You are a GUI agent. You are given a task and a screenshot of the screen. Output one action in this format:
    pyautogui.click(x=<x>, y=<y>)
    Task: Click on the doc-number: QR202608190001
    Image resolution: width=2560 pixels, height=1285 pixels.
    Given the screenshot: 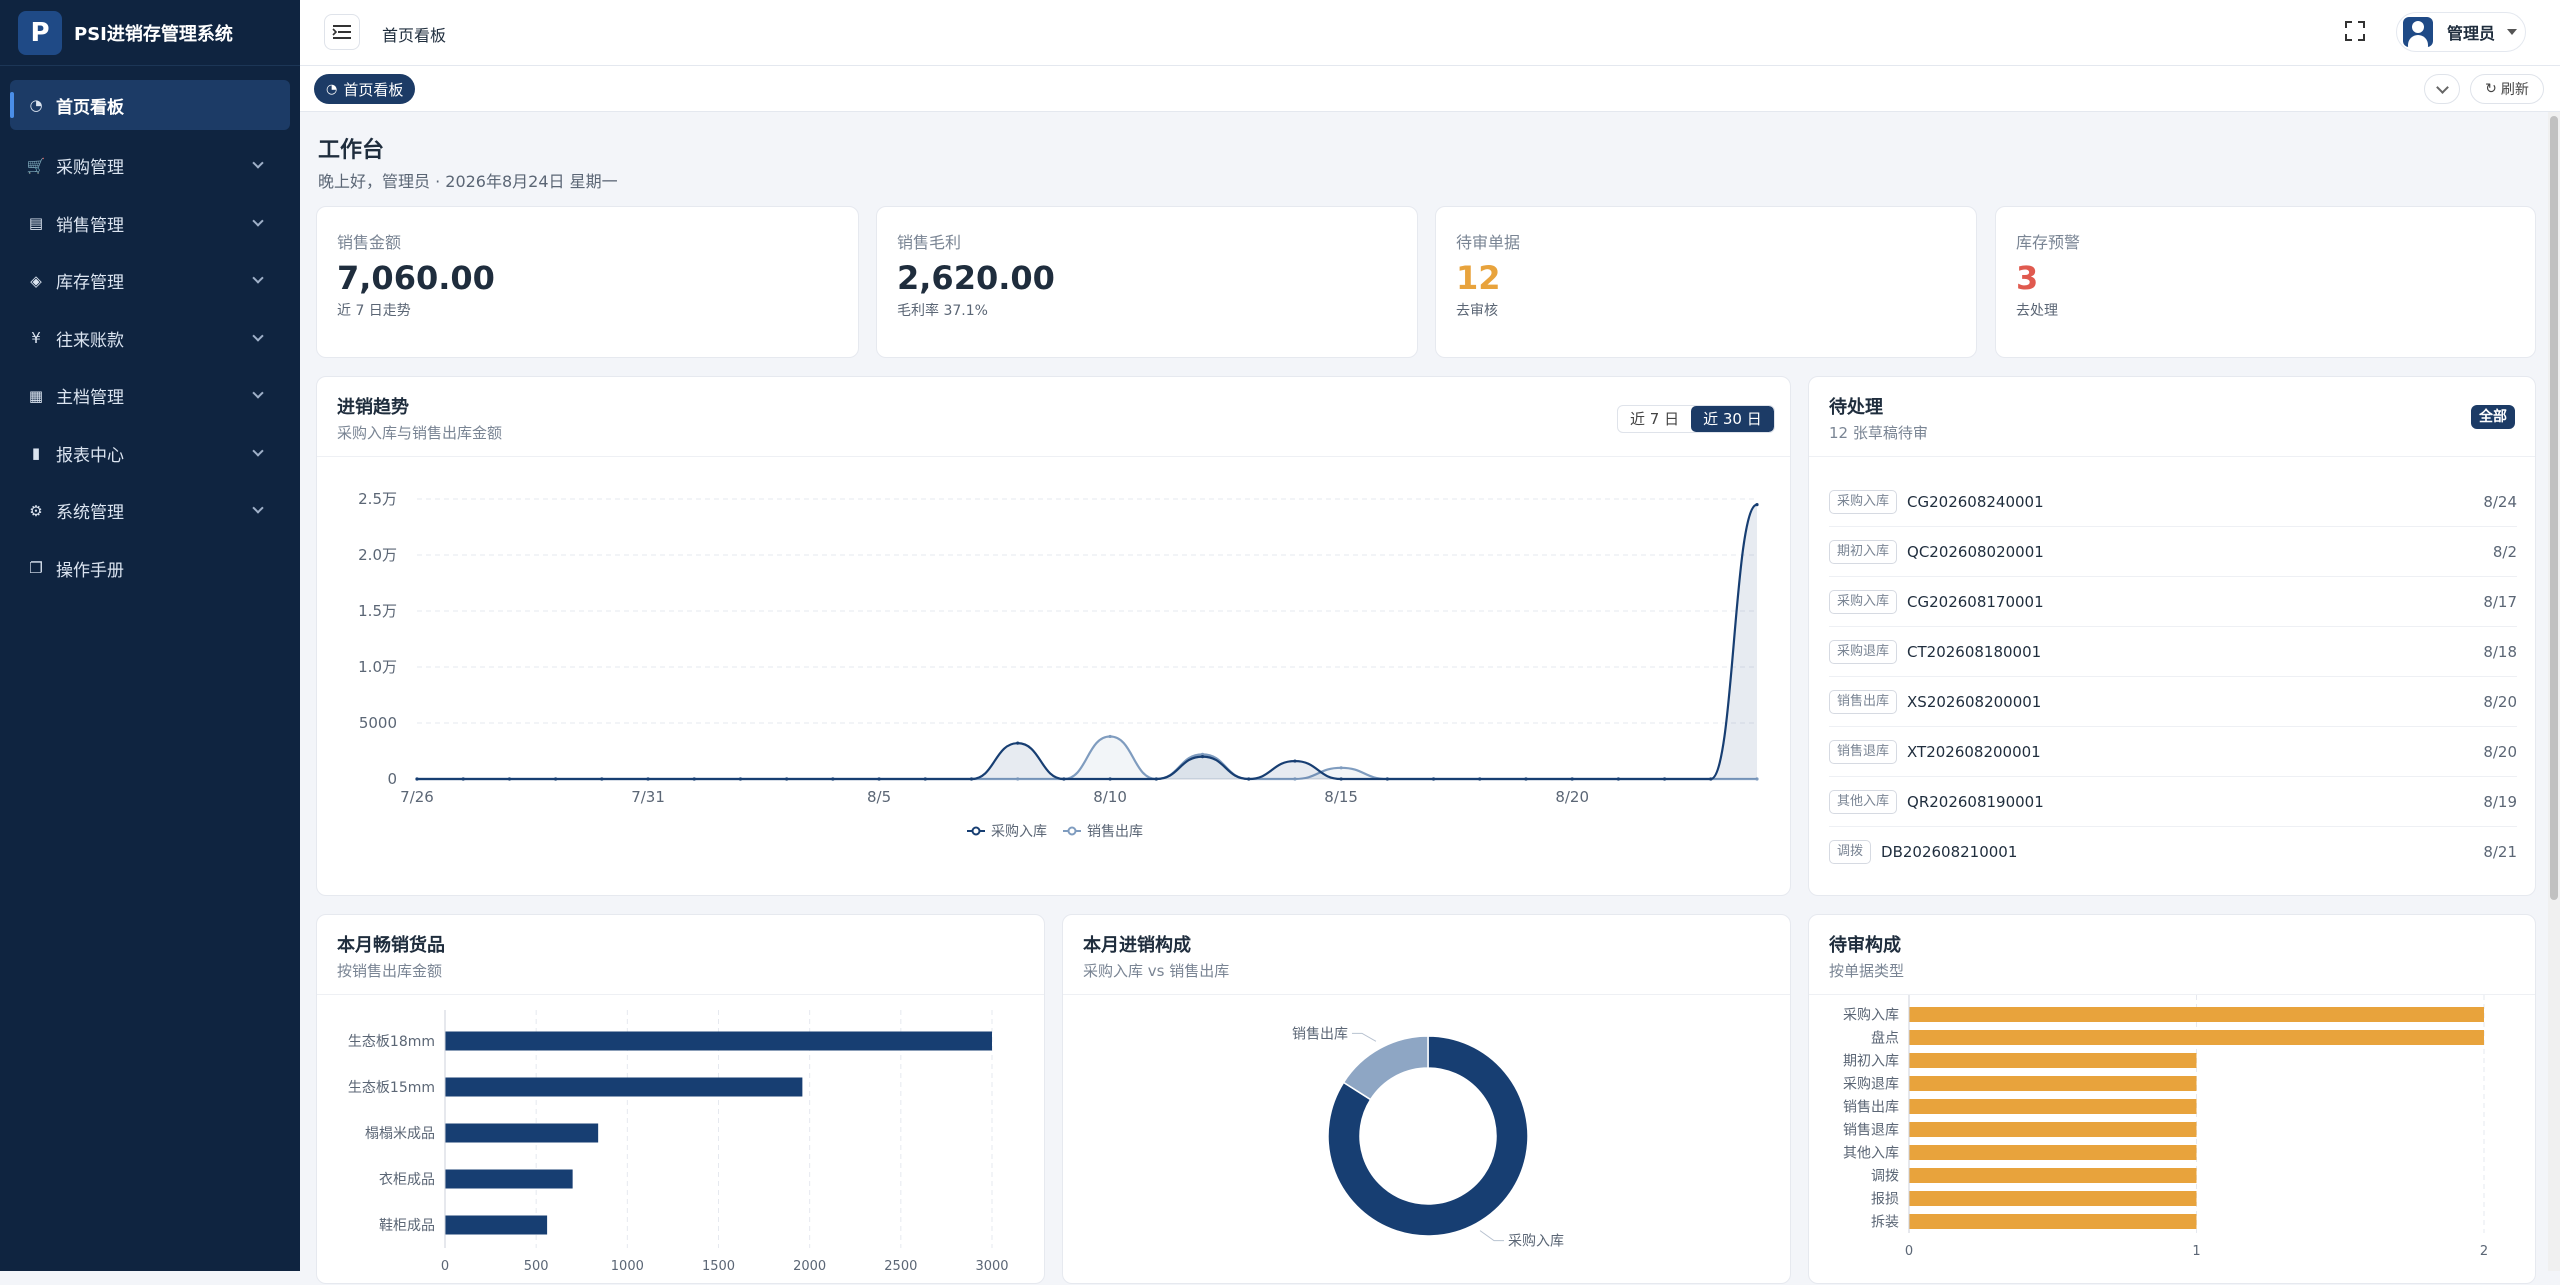 What is the action you would take?
    pyautogui.click(x=1975, y=801)
    